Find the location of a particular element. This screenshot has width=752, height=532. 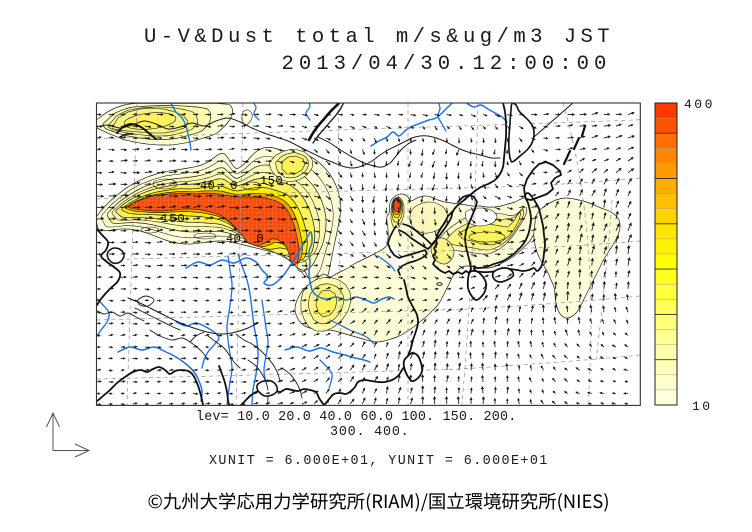

svg-text: 10 is located at coordinates (702, 406).